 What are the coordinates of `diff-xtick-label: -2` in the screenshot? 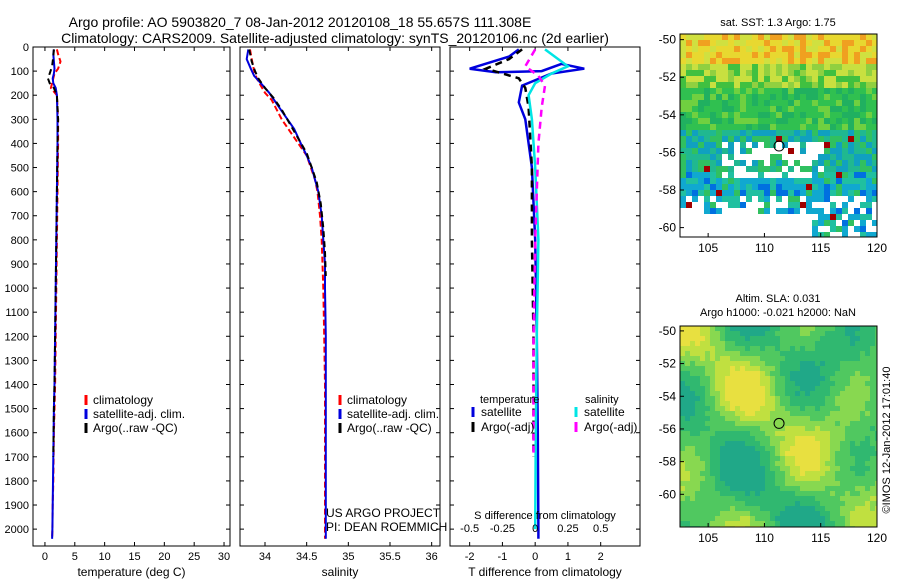 It's located at (470, 557).